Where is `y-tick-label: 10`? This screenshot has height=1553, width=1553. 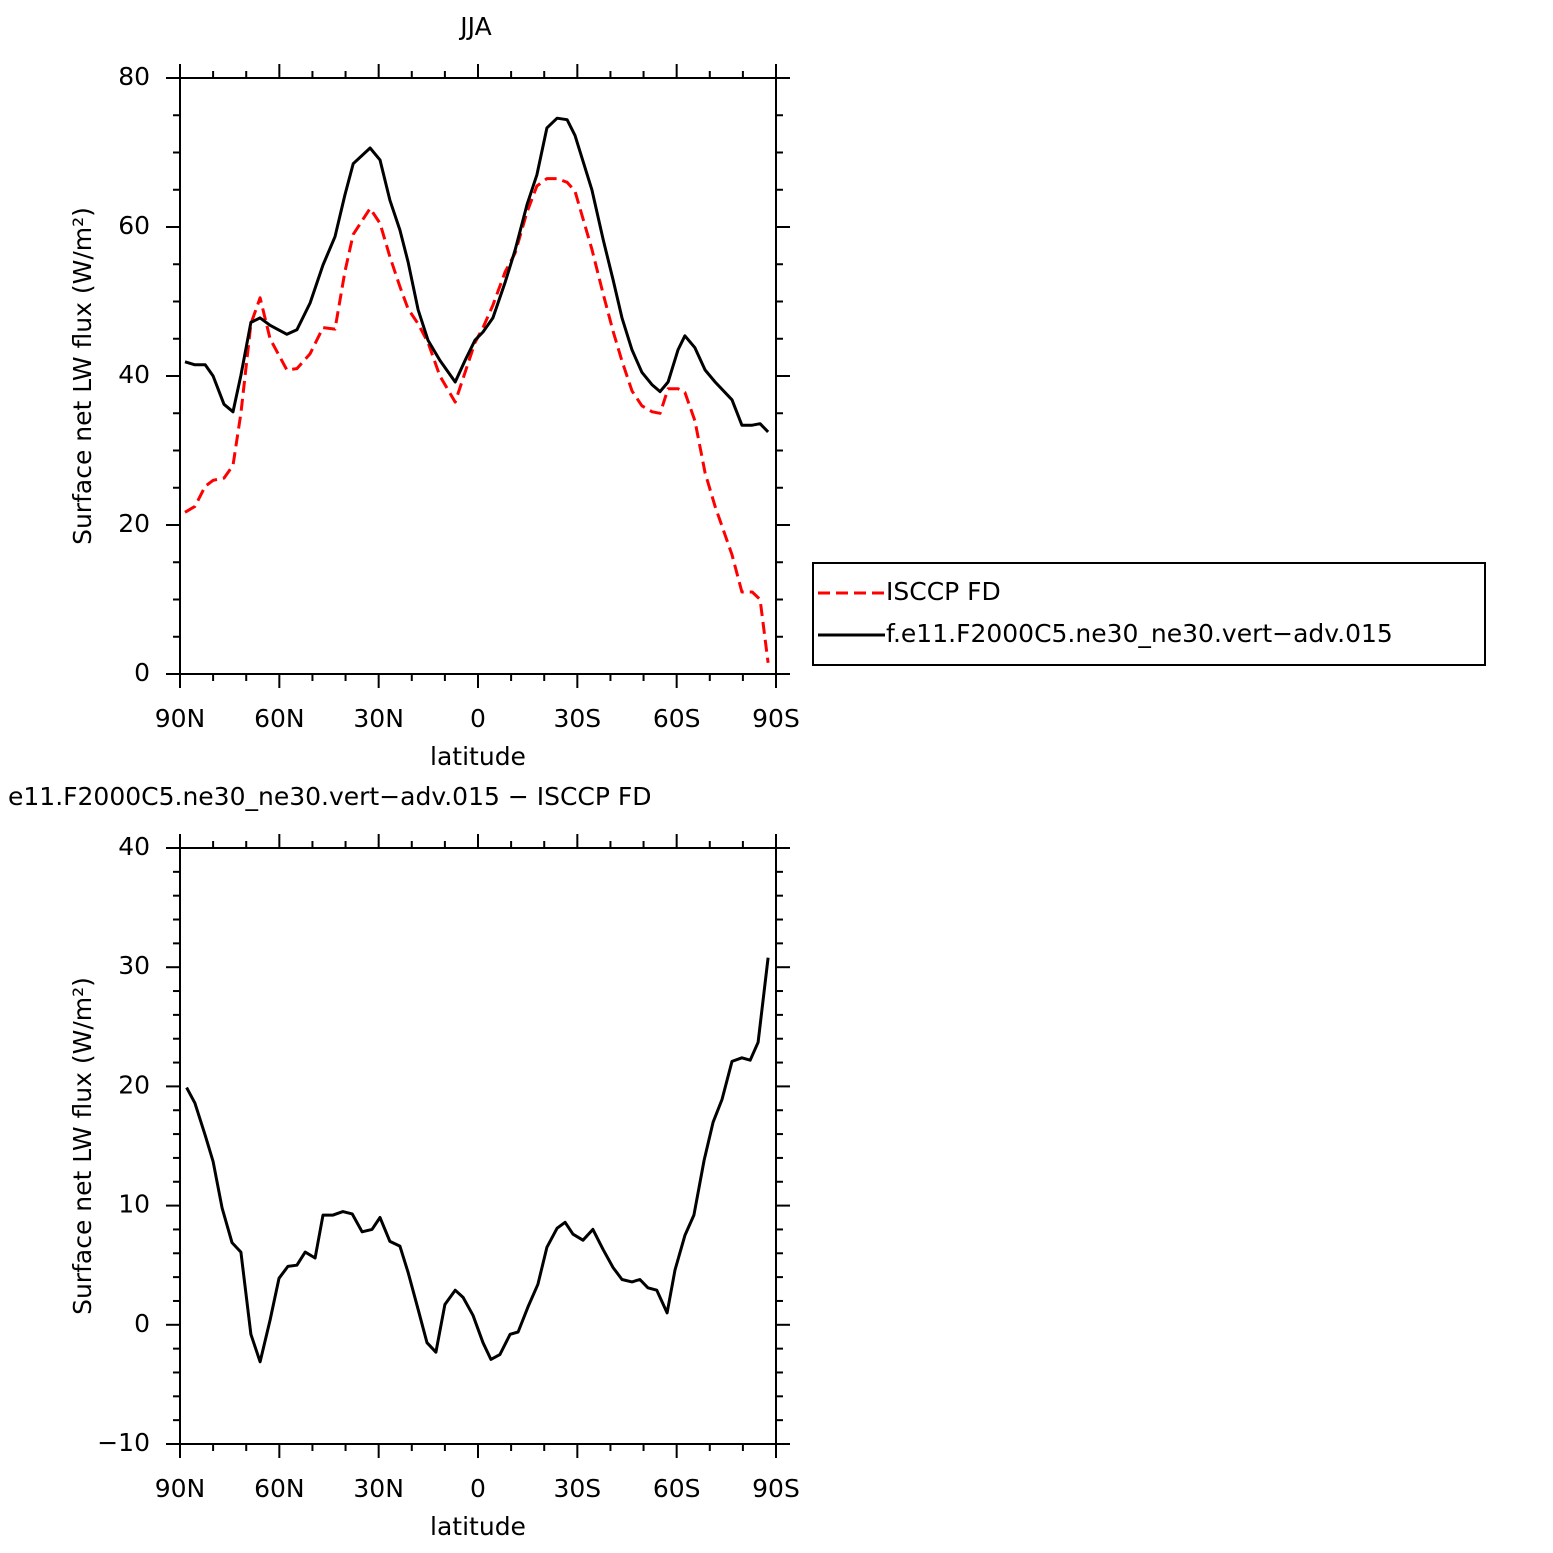
y-tick-label: 10 is located at coordinates (134, 1204).